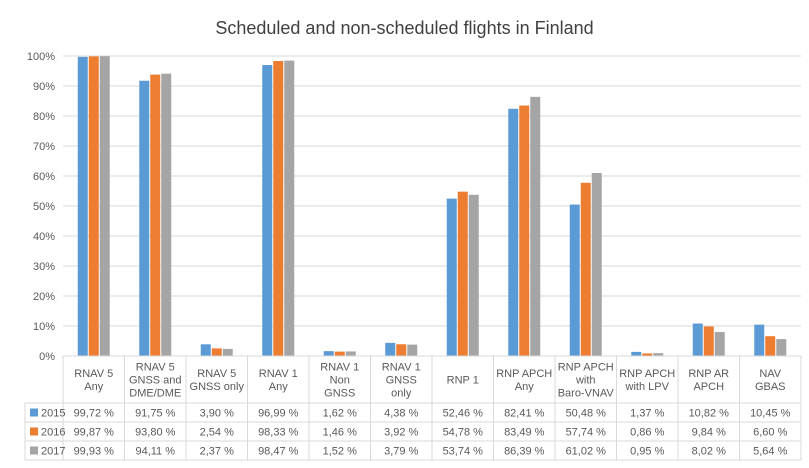 This screenshot has width=809, height=468. What do you see at coordinates (53, 452) in the screenshot?
I see `legend-label: 2017` at bounding box center [53, 452].